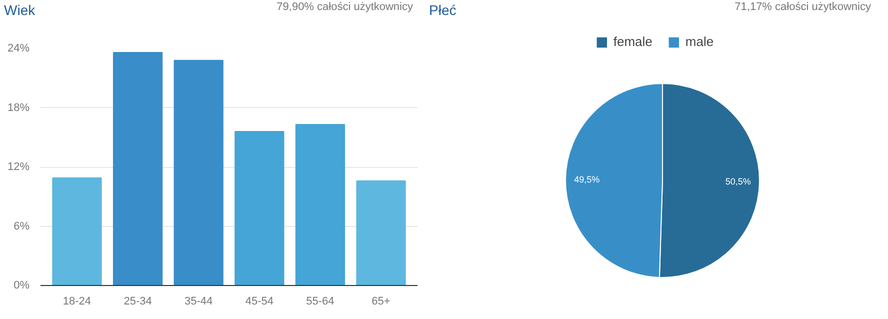  I want to click on chart-title: Wiek, so click(19, 10).